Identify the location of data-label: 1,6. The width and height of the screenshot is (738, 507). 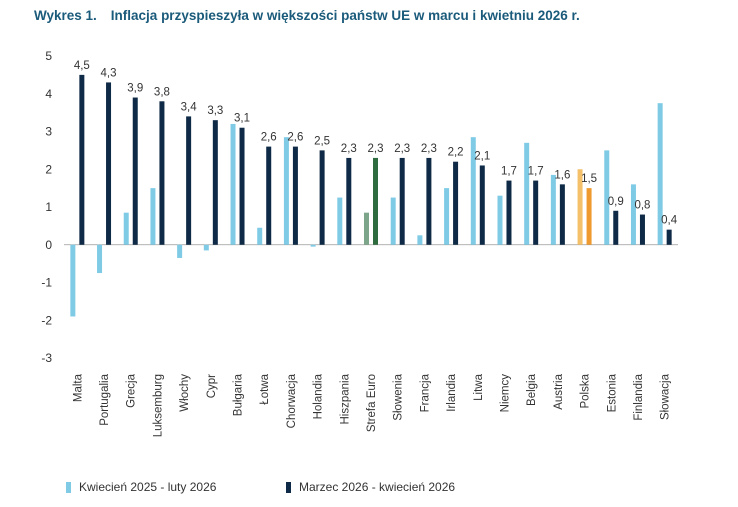
(562, 175).